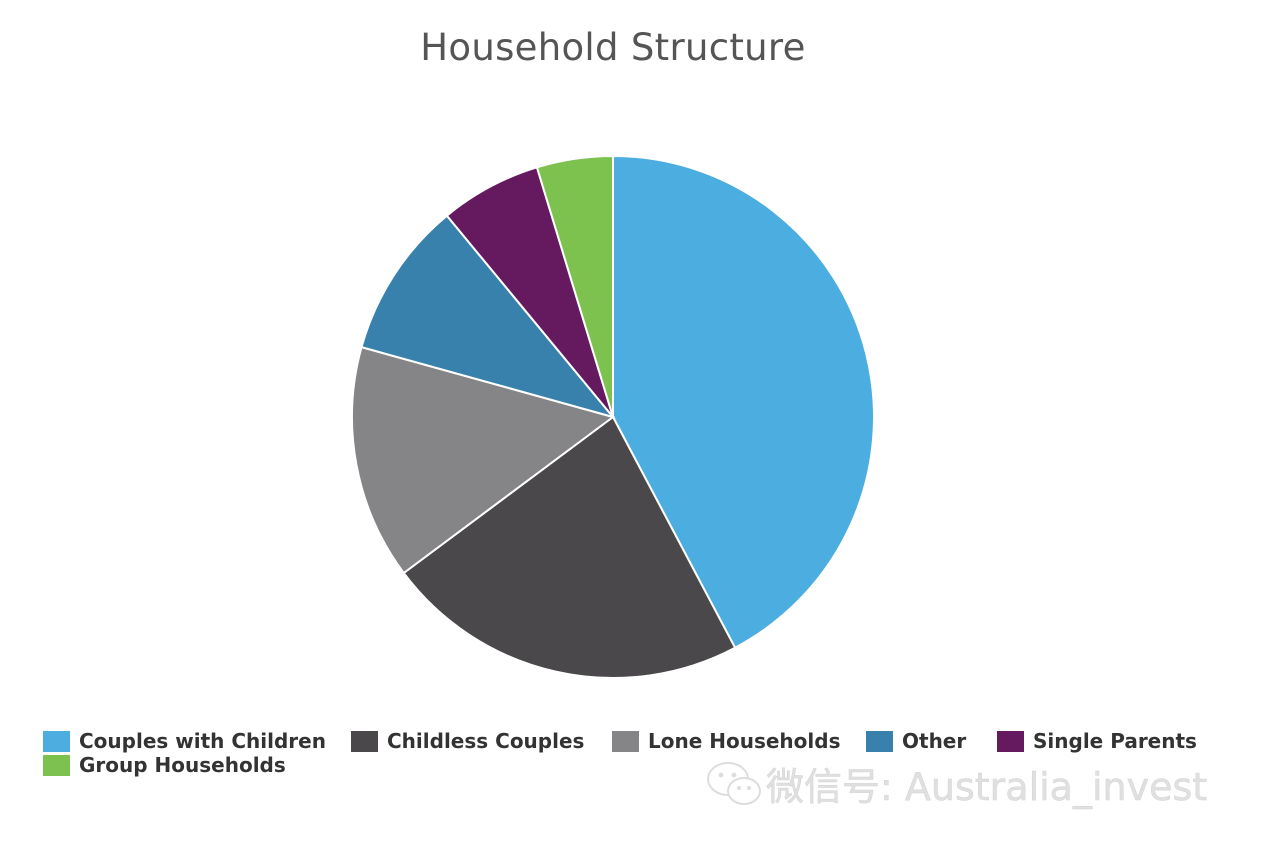  What do you see at coordinates (483, 460) in the screenshot?
I see `pie-slice-lone-households` at bounding box center [483, 460].